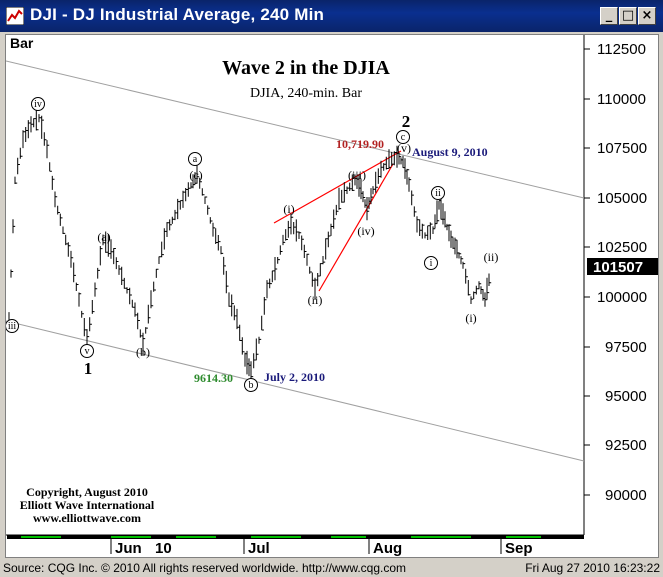 The width and height of the screenshot is (663, 577). What do you see at coordinates (22, 43) in the screenshot?
I see `bar-type-label: Bar` at bounding box center [22, 43].